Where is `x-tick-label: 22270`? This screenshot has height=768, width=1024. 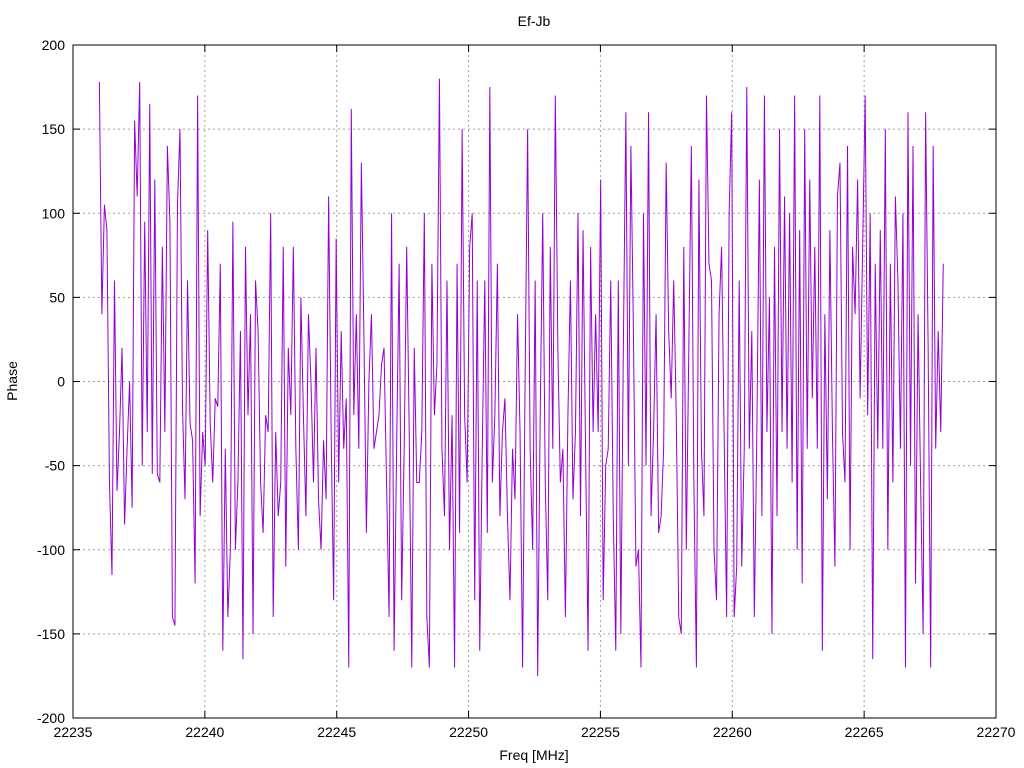
x-tick-label: 22270 is located at coordinates (996, 732).